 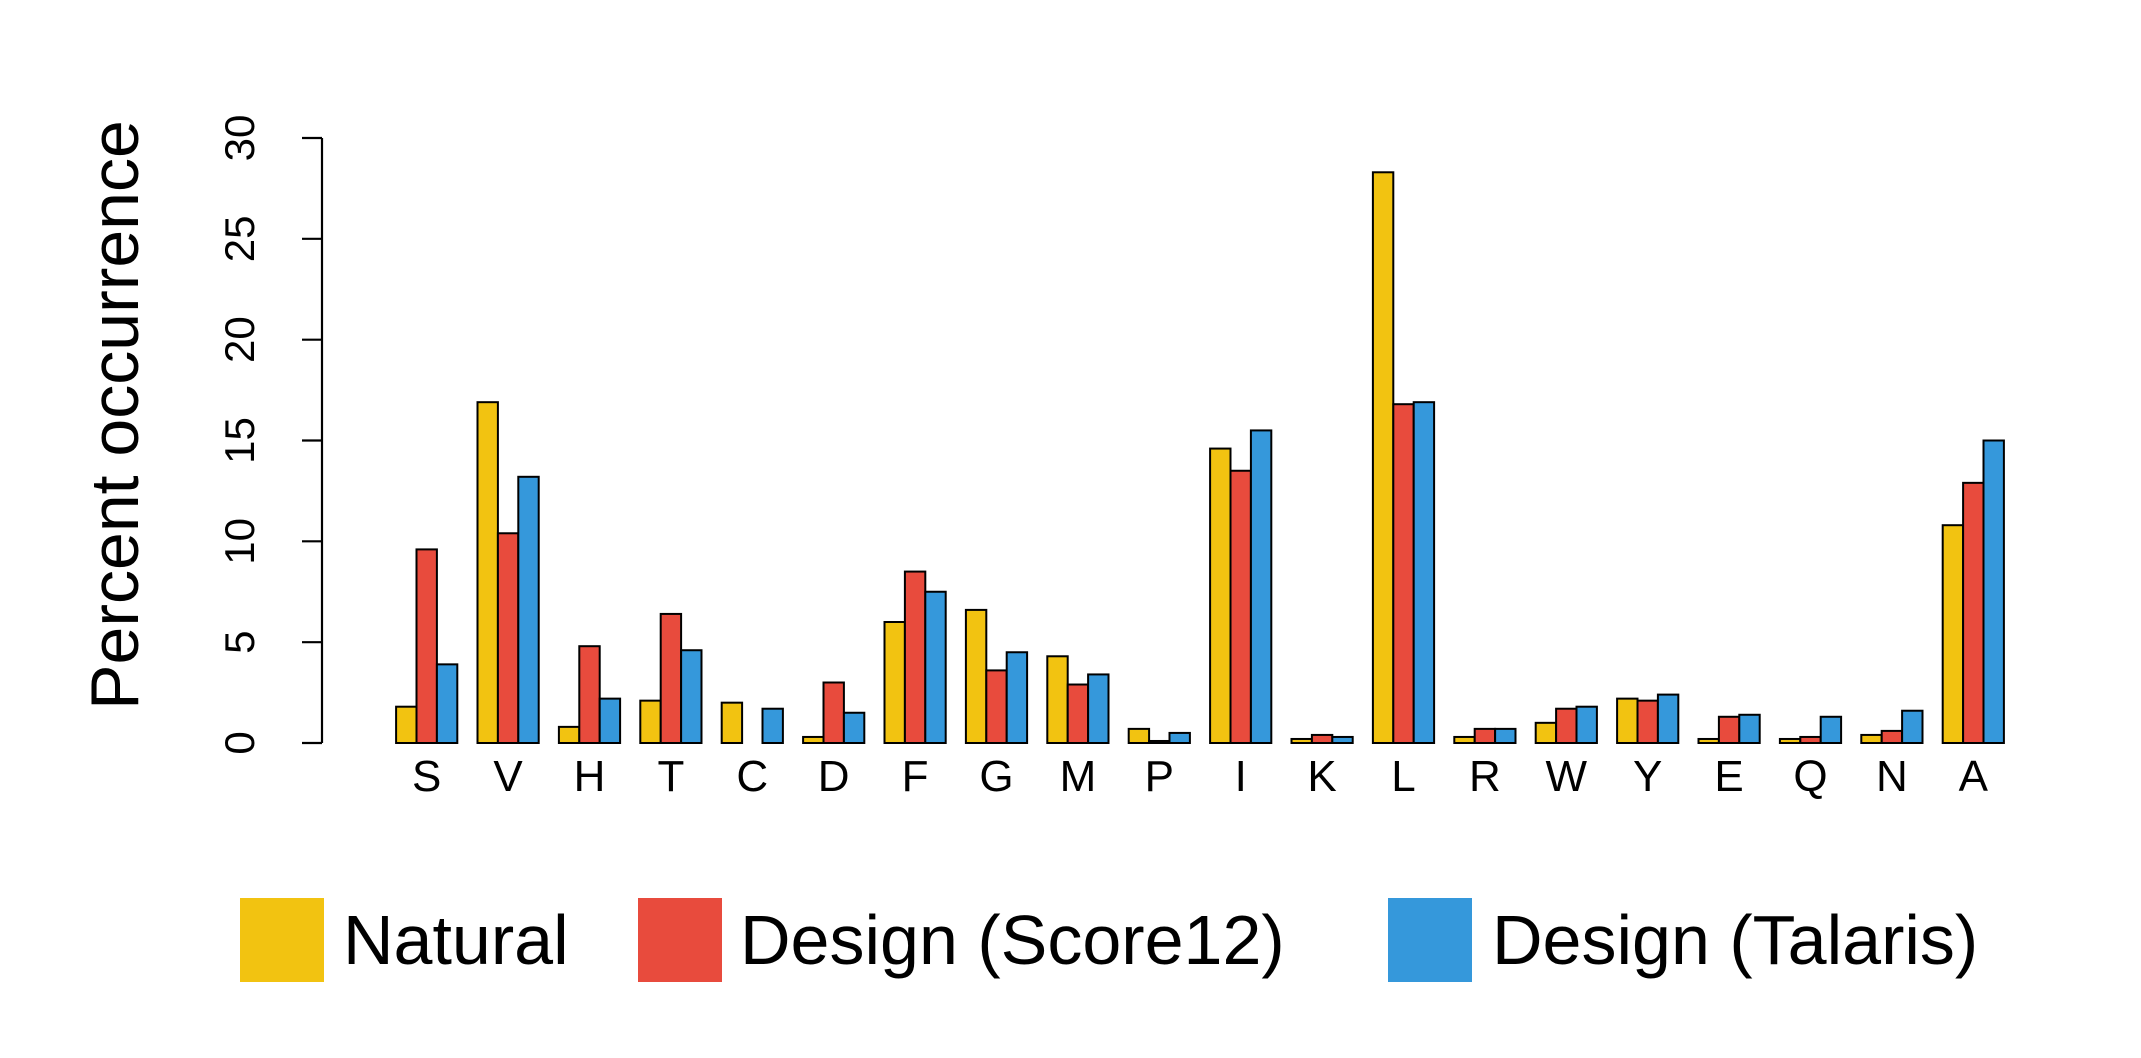 I want to click on y-tick-label: 0, so click(x=239, y=742).